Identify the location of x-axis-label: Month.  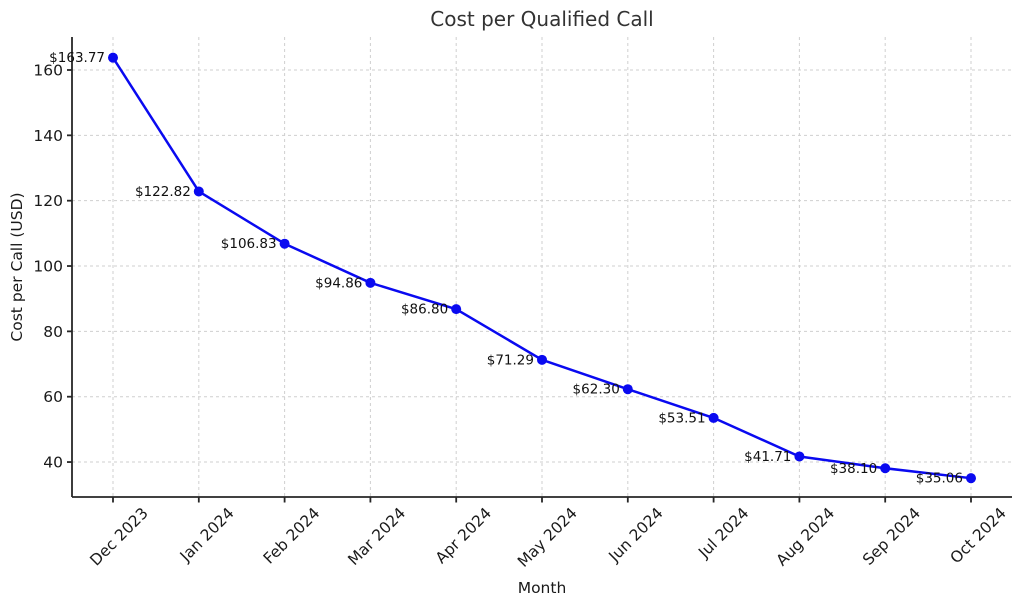
(542, 588).